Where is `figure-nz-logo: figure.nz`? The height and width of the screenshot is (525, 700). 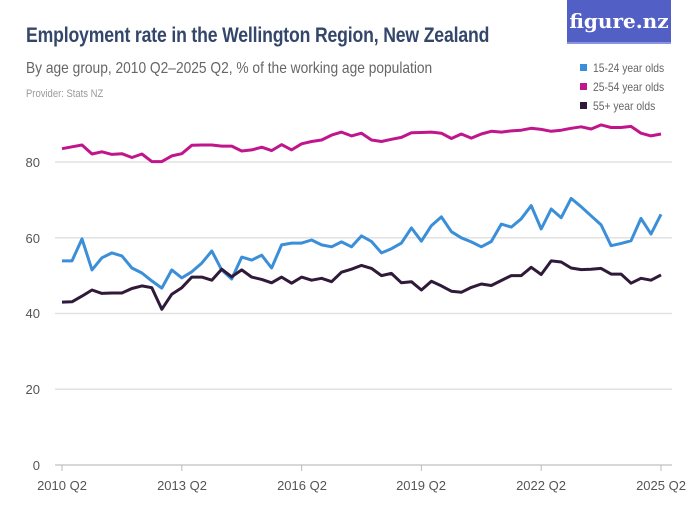
figure-nz-logo: figure.nz is located at coordinates (619, 22).